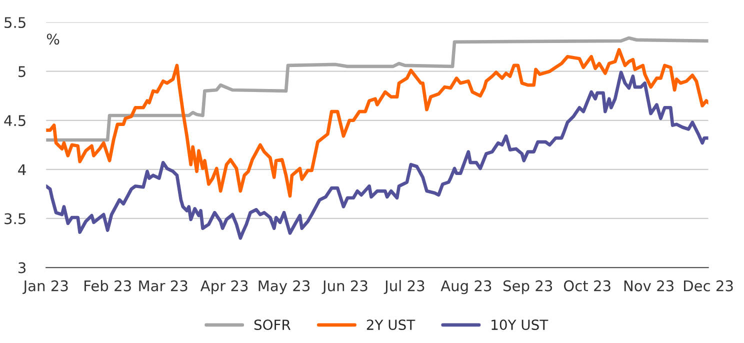  I want to click on x-tick-label: Apr 23, so click(224, 287).